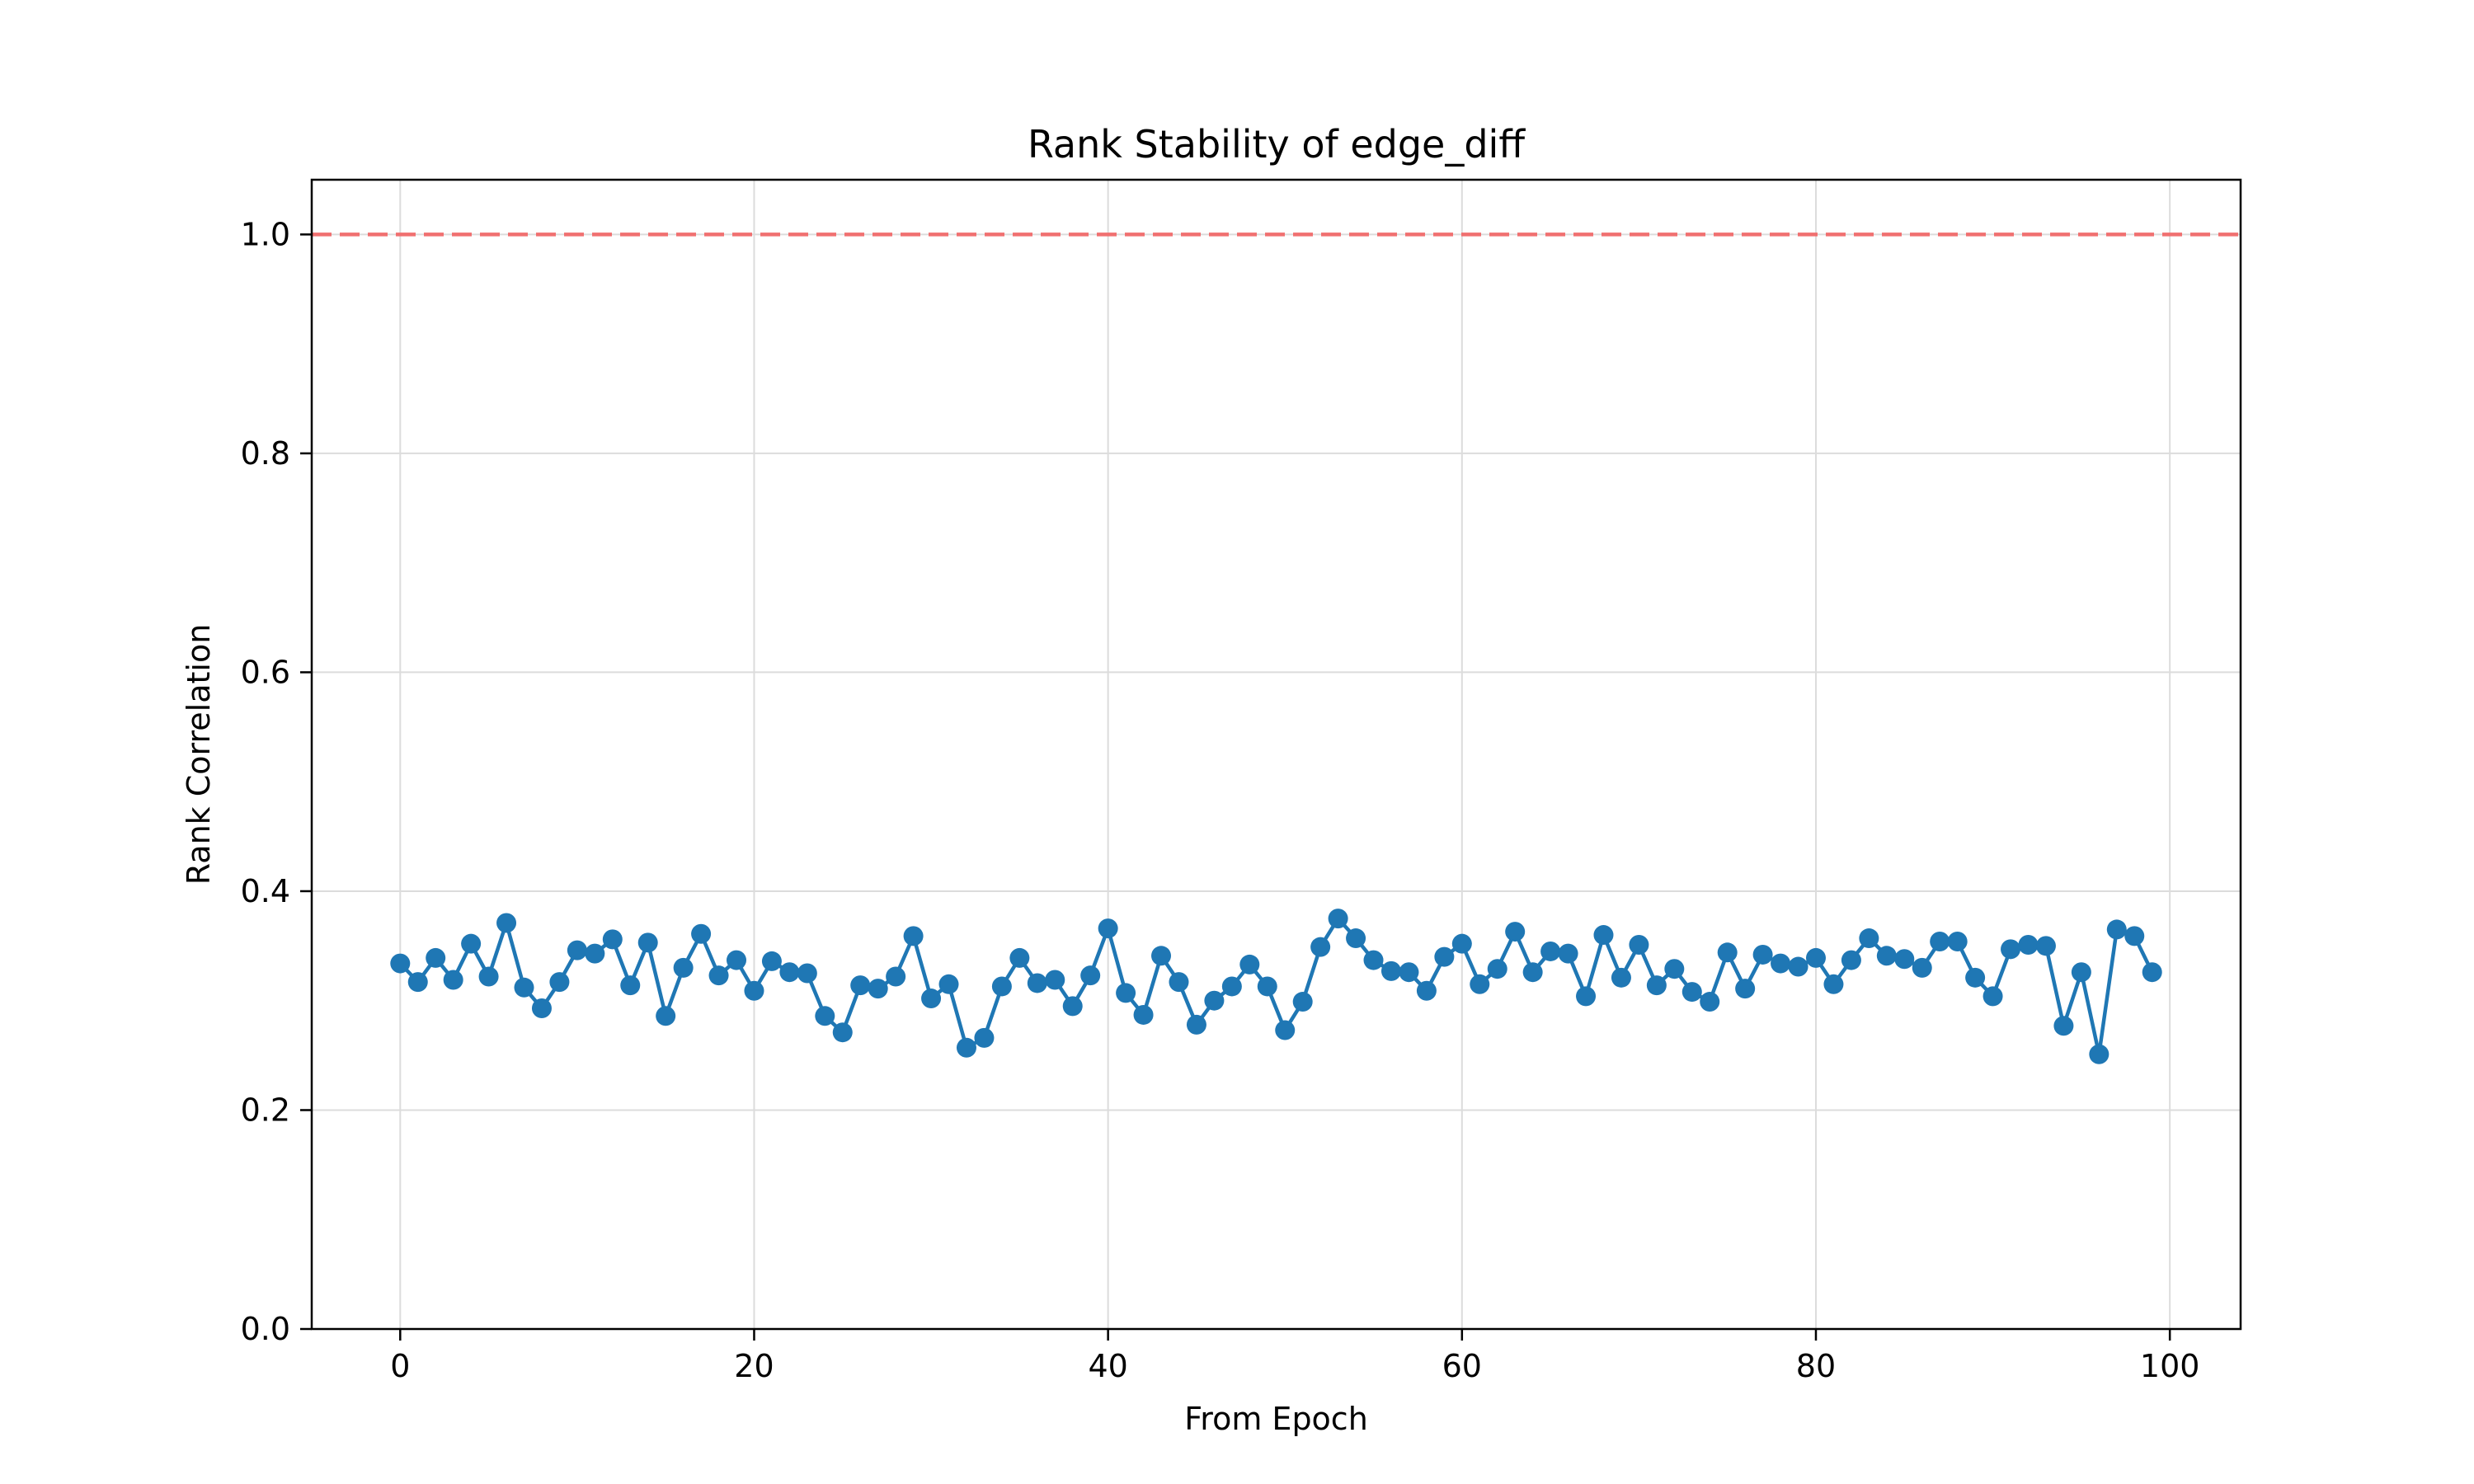  Describe the element at coordinates (1816, 1366) in the screenshot. I see `x-tick-label: 80` at that location.